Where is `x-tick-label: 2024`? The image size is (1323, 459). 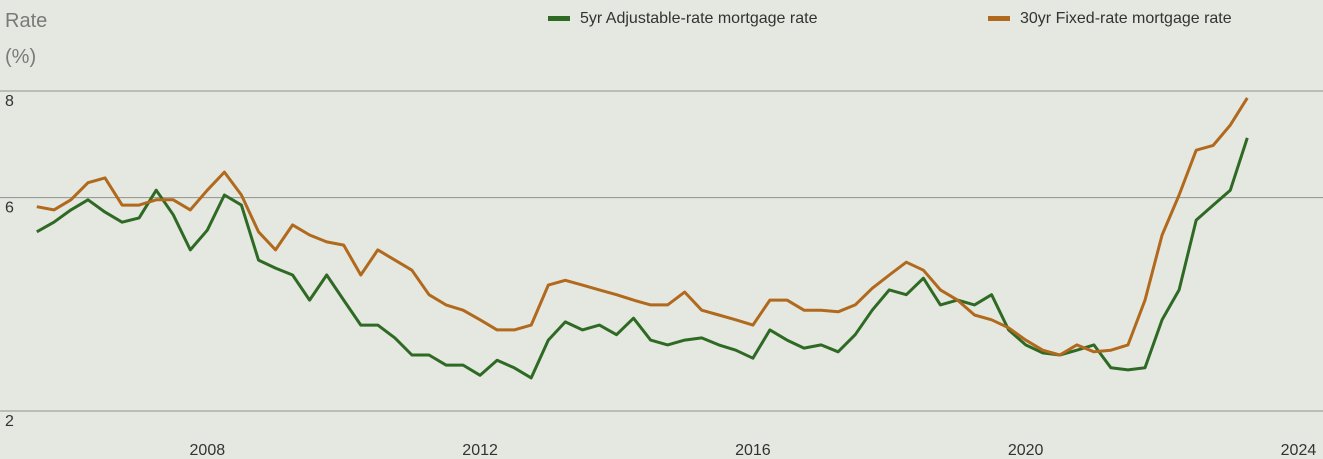 x-tick-label: 2024 is located at coordinates (1299, 450).